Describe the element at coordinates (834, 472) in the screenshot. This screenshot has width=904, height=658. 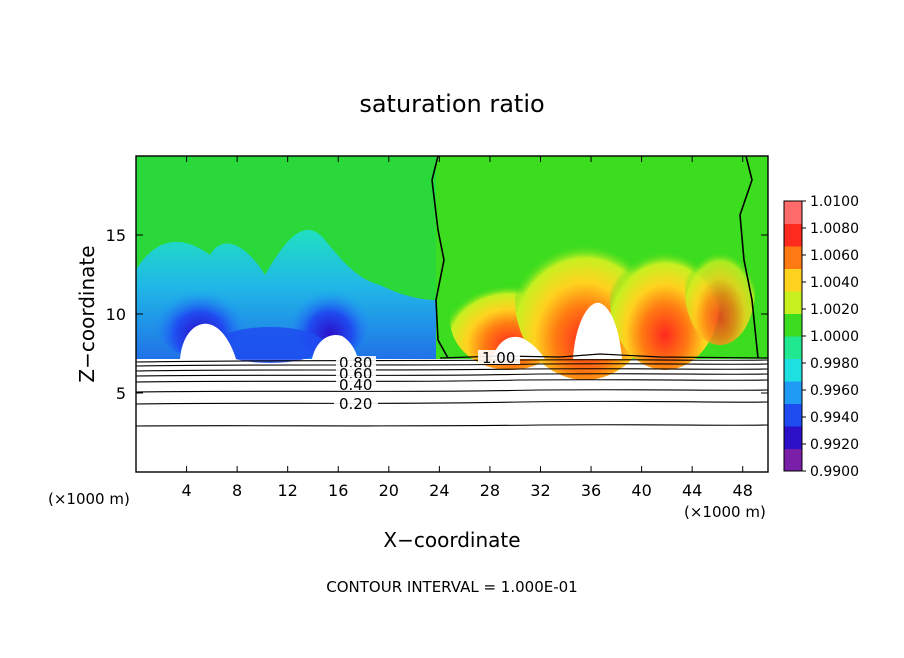
I see `colorbar-label: 0.9900` at that location.